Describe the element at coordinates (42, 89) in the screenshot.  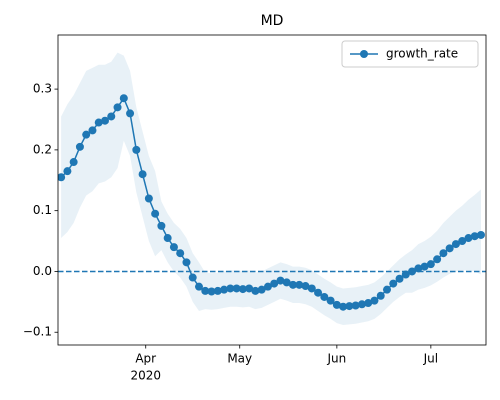
I see `y-tick-label: 0.3` at that location.